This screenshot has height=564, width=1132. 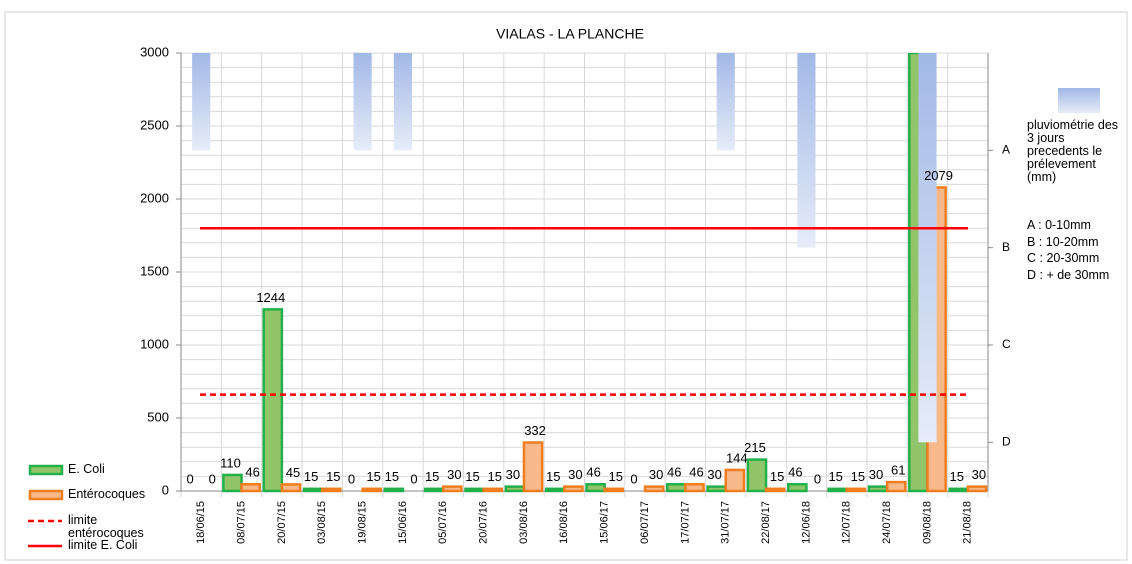 I want to click on y-tick-label: 3000, so click(x=154, y=51).